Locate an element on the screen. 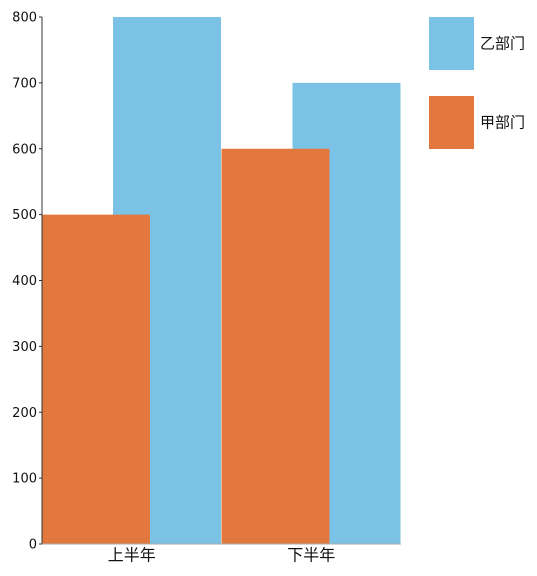 The width and height of the screenshot is (537, 576). y-tick-label: 0 is located at coordinates (33, 545).